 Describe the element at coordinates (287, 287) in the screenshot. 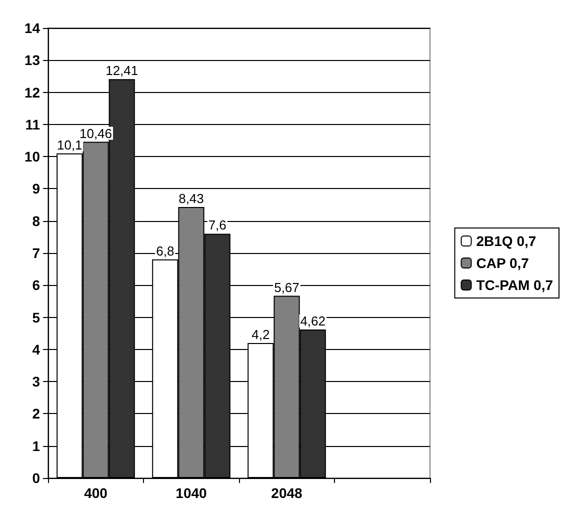

I see `data-label: 5,67` at that location.